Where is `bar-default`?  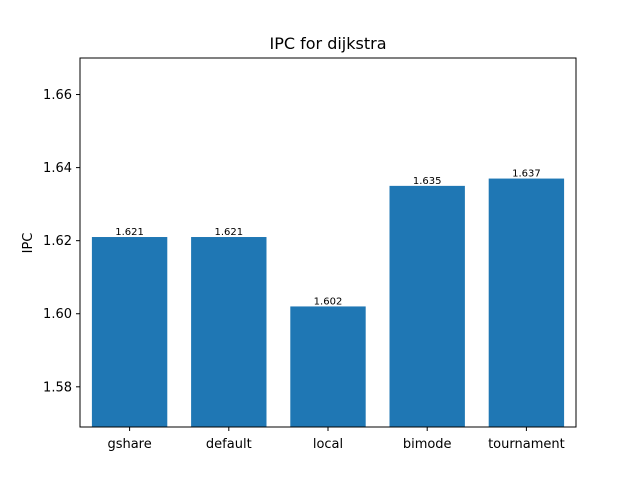 bar-default is located at coordinates (229, 332).